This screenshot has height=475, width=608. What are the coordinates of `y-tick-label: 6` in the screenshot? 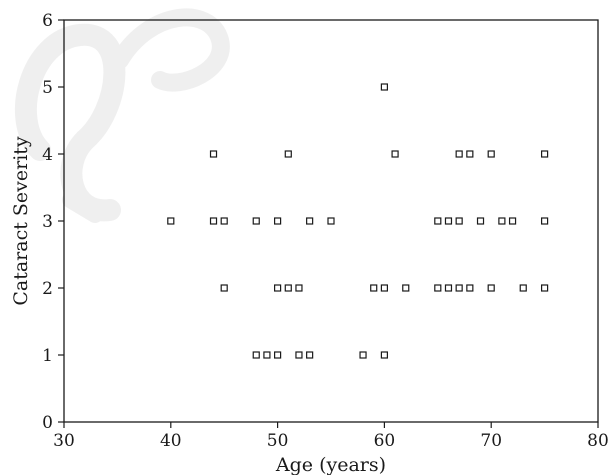 It's located at (47, 21).